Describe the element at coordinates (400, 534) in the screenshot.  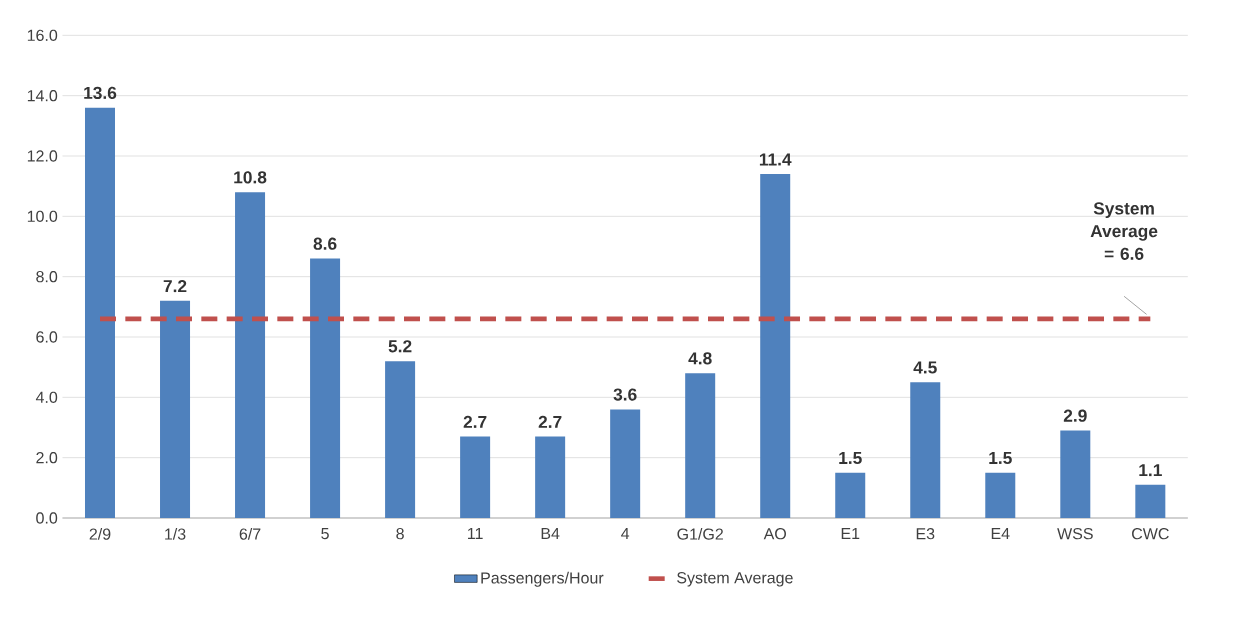
I see `x-tick-label: 8` at that location.